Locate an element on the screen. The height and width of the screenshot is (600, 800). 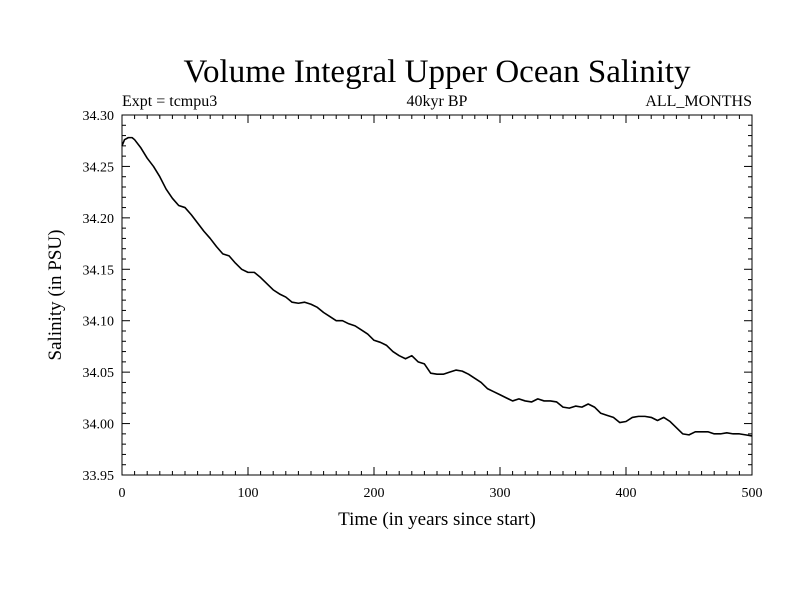
y-tick-label: 33.95 is located at coordinates (99, 476).